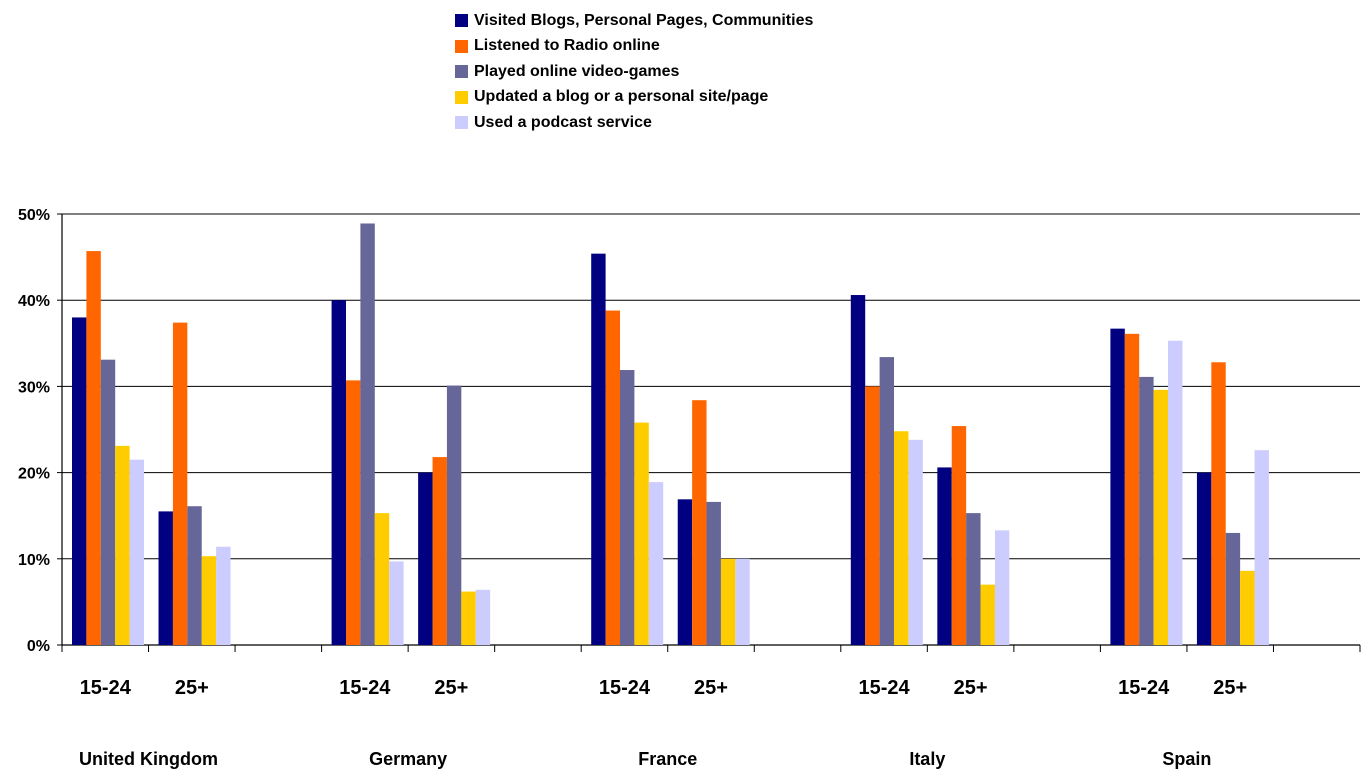 The image size is (1369, 770). What do you see at coordinates (34, 215) in the screenshot?
I see `y-tick-label: 50%` at bounding box center [34, 215].